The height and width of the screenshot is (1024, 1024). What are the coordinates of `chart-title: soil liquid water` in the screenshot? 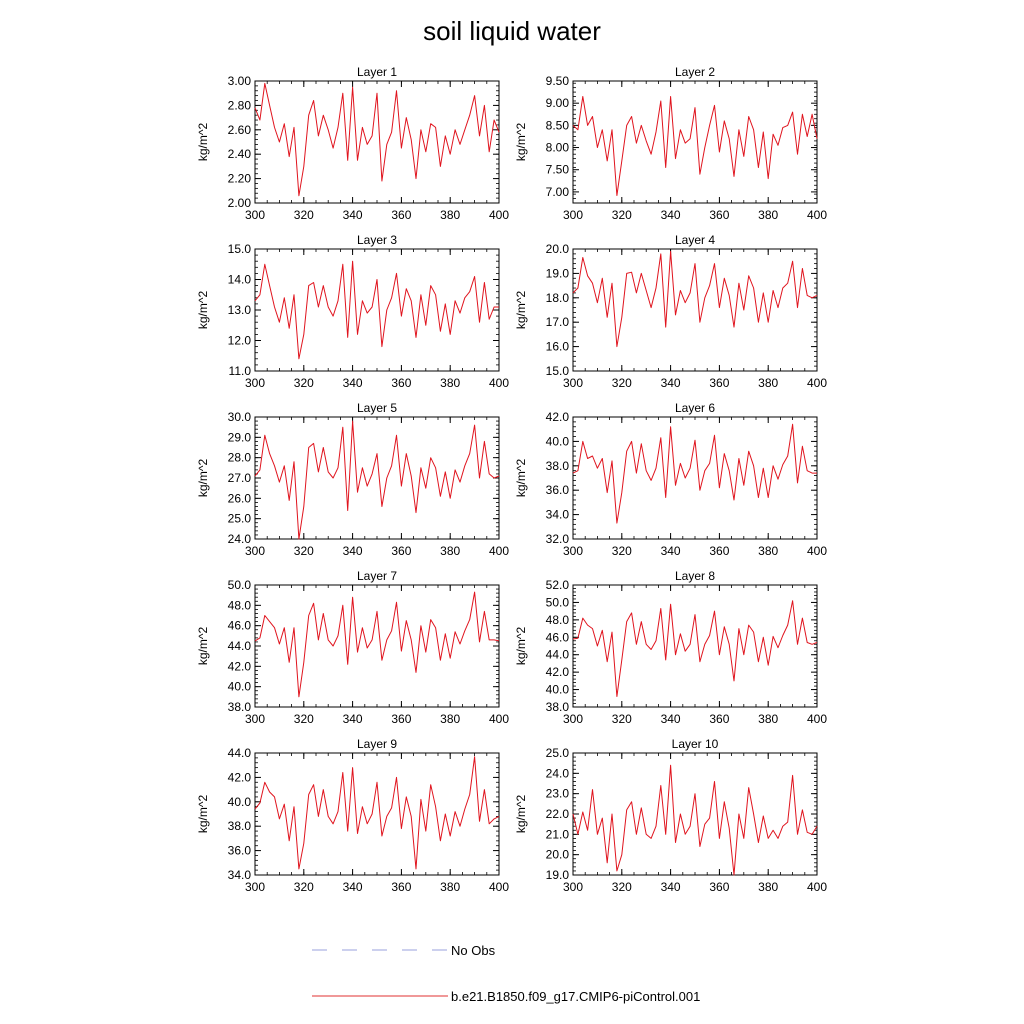 It's located at (512, 31).